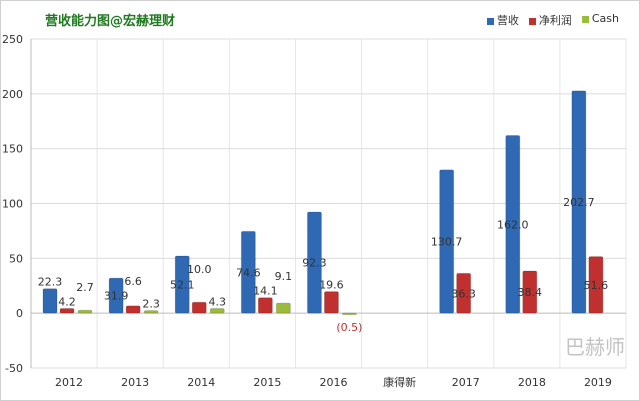  What do you see at coordinates (12, 39) in the screenshot?
I see `y-tick-label: 250` at bounding box center [12, 39].